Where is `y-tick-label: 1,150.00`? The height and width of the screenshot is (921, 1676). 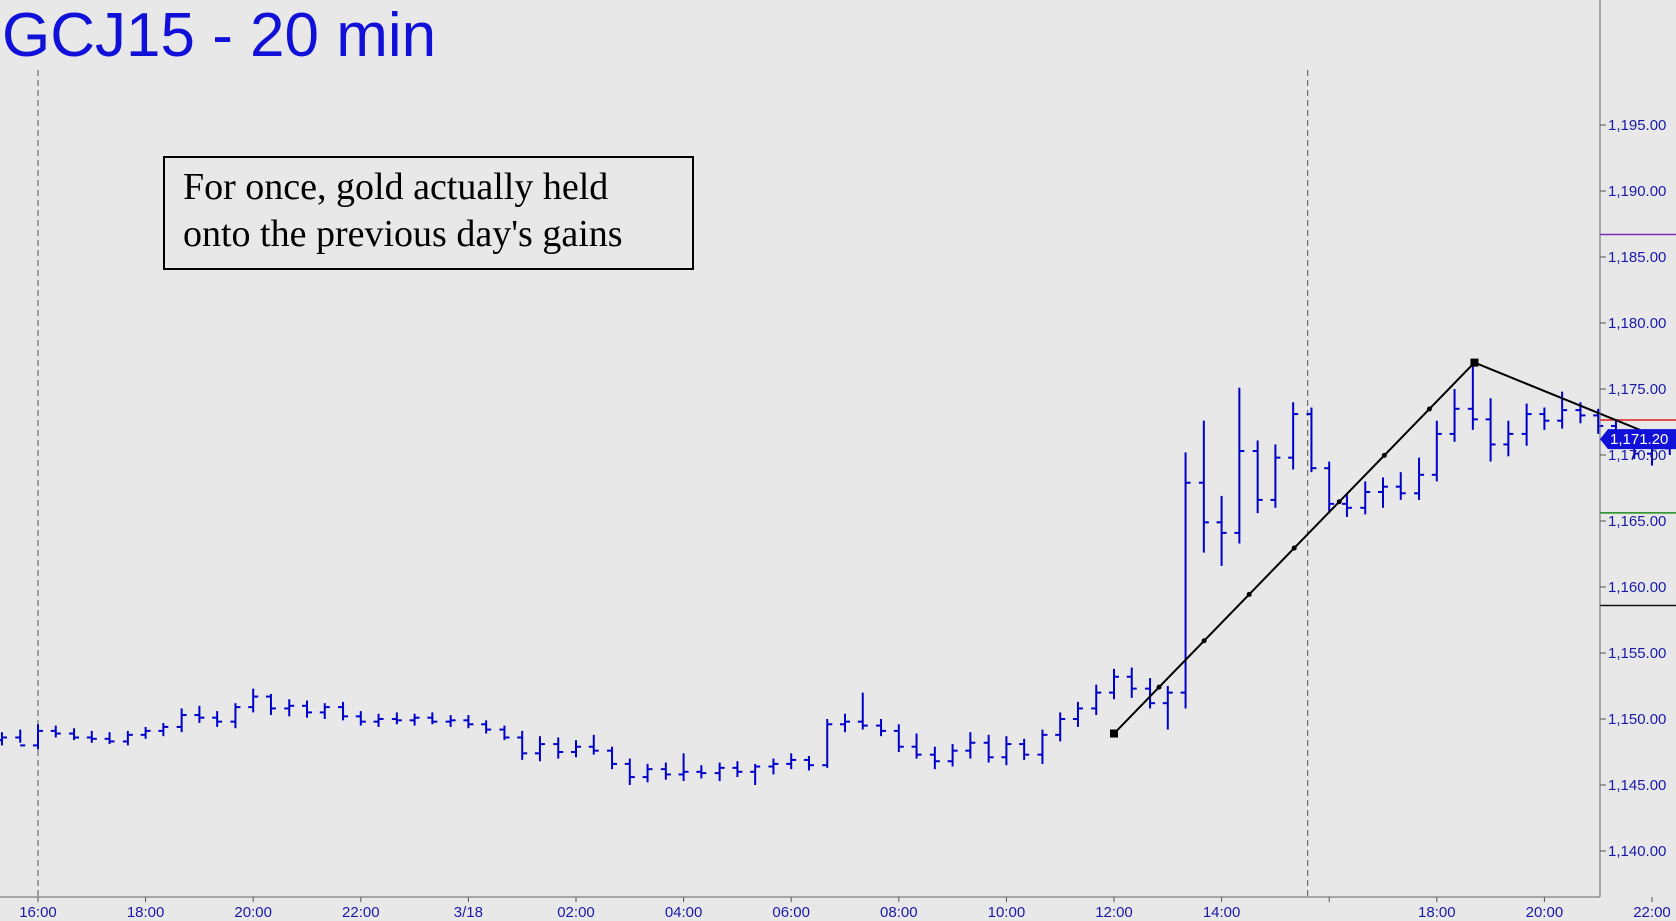
y-tick-label: 1,150.00 is located at coordinates (1637, 719).